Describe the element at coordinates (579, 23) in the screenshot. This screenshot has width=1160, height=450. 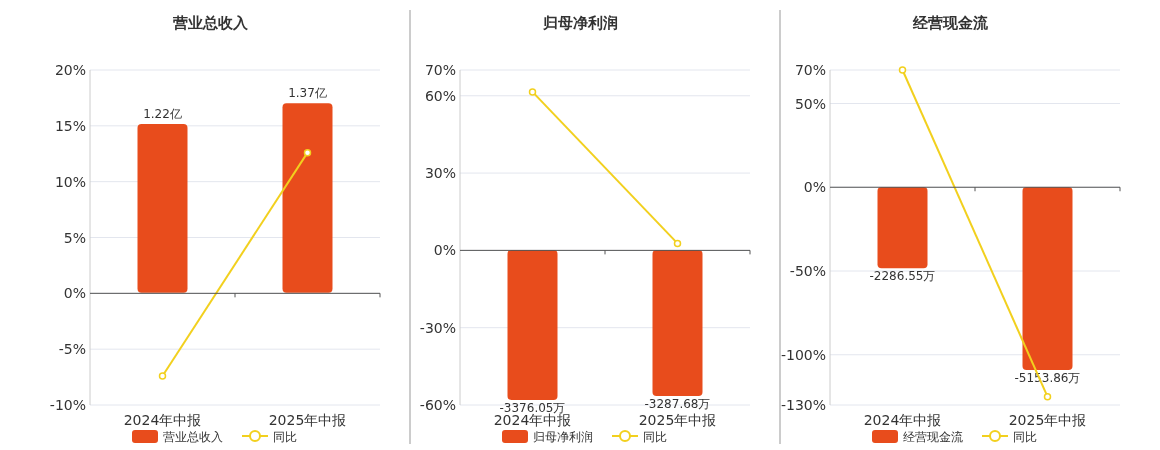
I see `chart-title: 归母净利润` at that location.